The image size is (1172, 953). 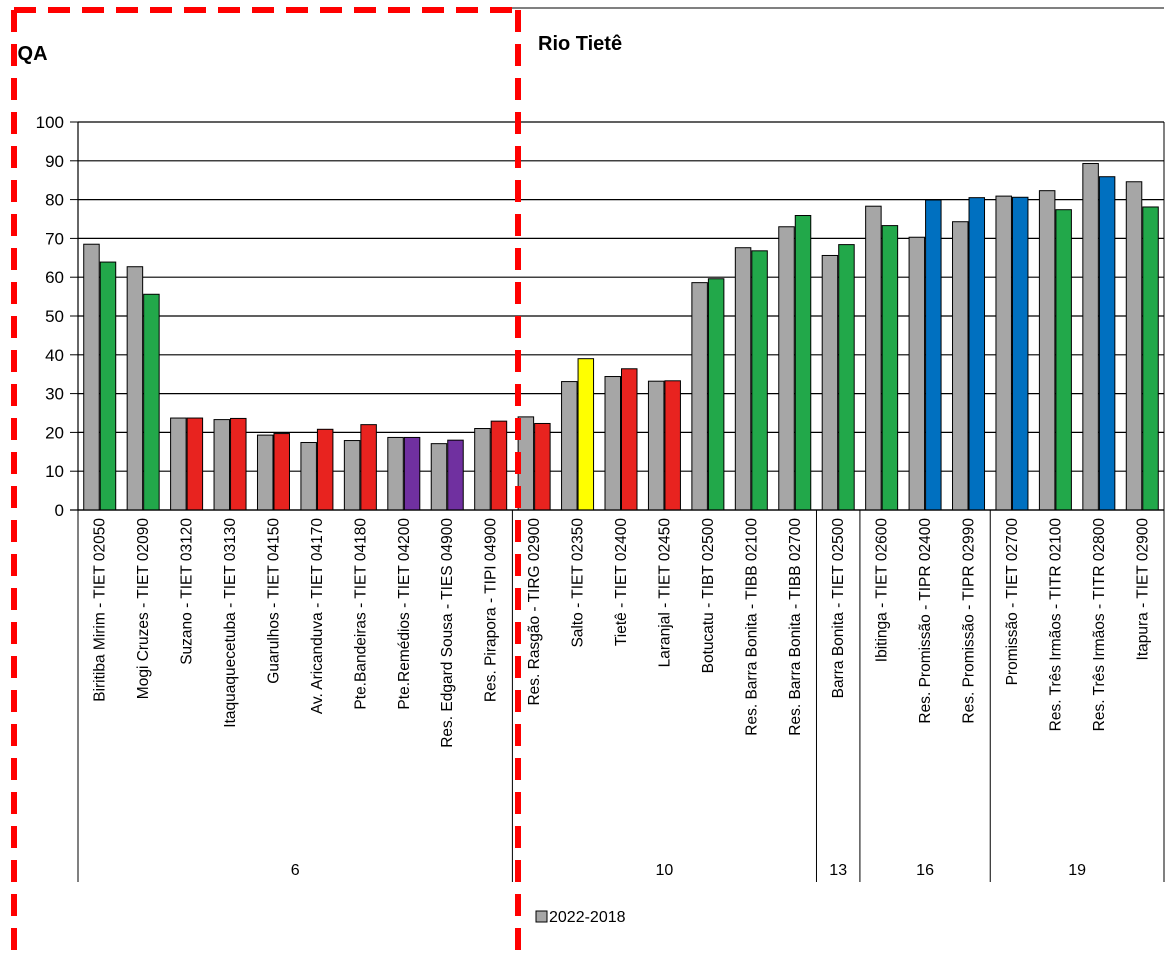 I want to click on category-label: Av. Aricanduva - TIET 04170, so click(x=317, y=616).